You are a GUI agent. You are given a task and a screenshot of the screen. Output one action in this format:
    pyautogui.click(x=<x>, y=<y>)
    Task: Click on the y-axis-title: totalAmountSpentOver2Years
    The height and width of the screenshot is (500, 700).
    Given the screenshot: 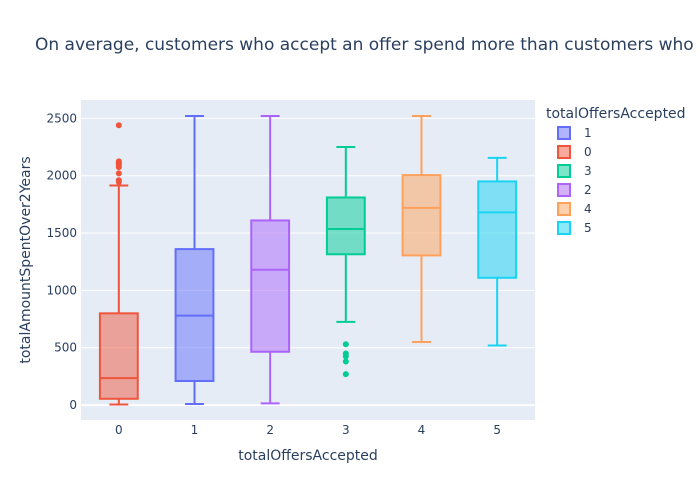 What is the action you would take?
    pyautogui.click(x=26, y=259)
    